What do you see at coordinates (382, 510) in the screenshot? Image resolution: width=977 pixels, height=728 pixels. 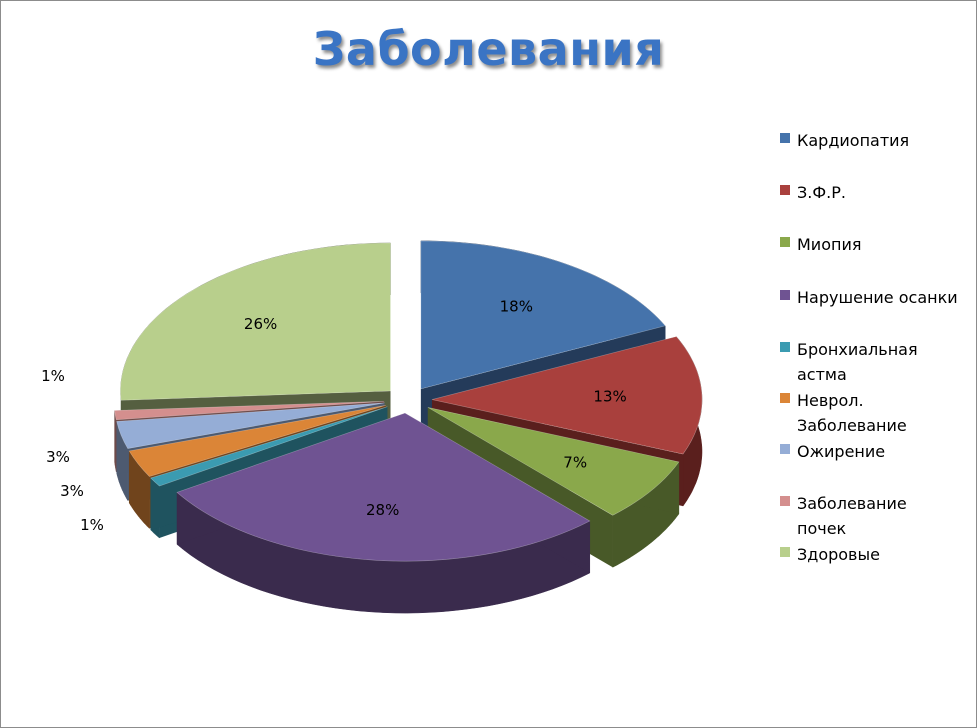 I see `pie-slice-label: 28%` at bounding box center [382, 510].